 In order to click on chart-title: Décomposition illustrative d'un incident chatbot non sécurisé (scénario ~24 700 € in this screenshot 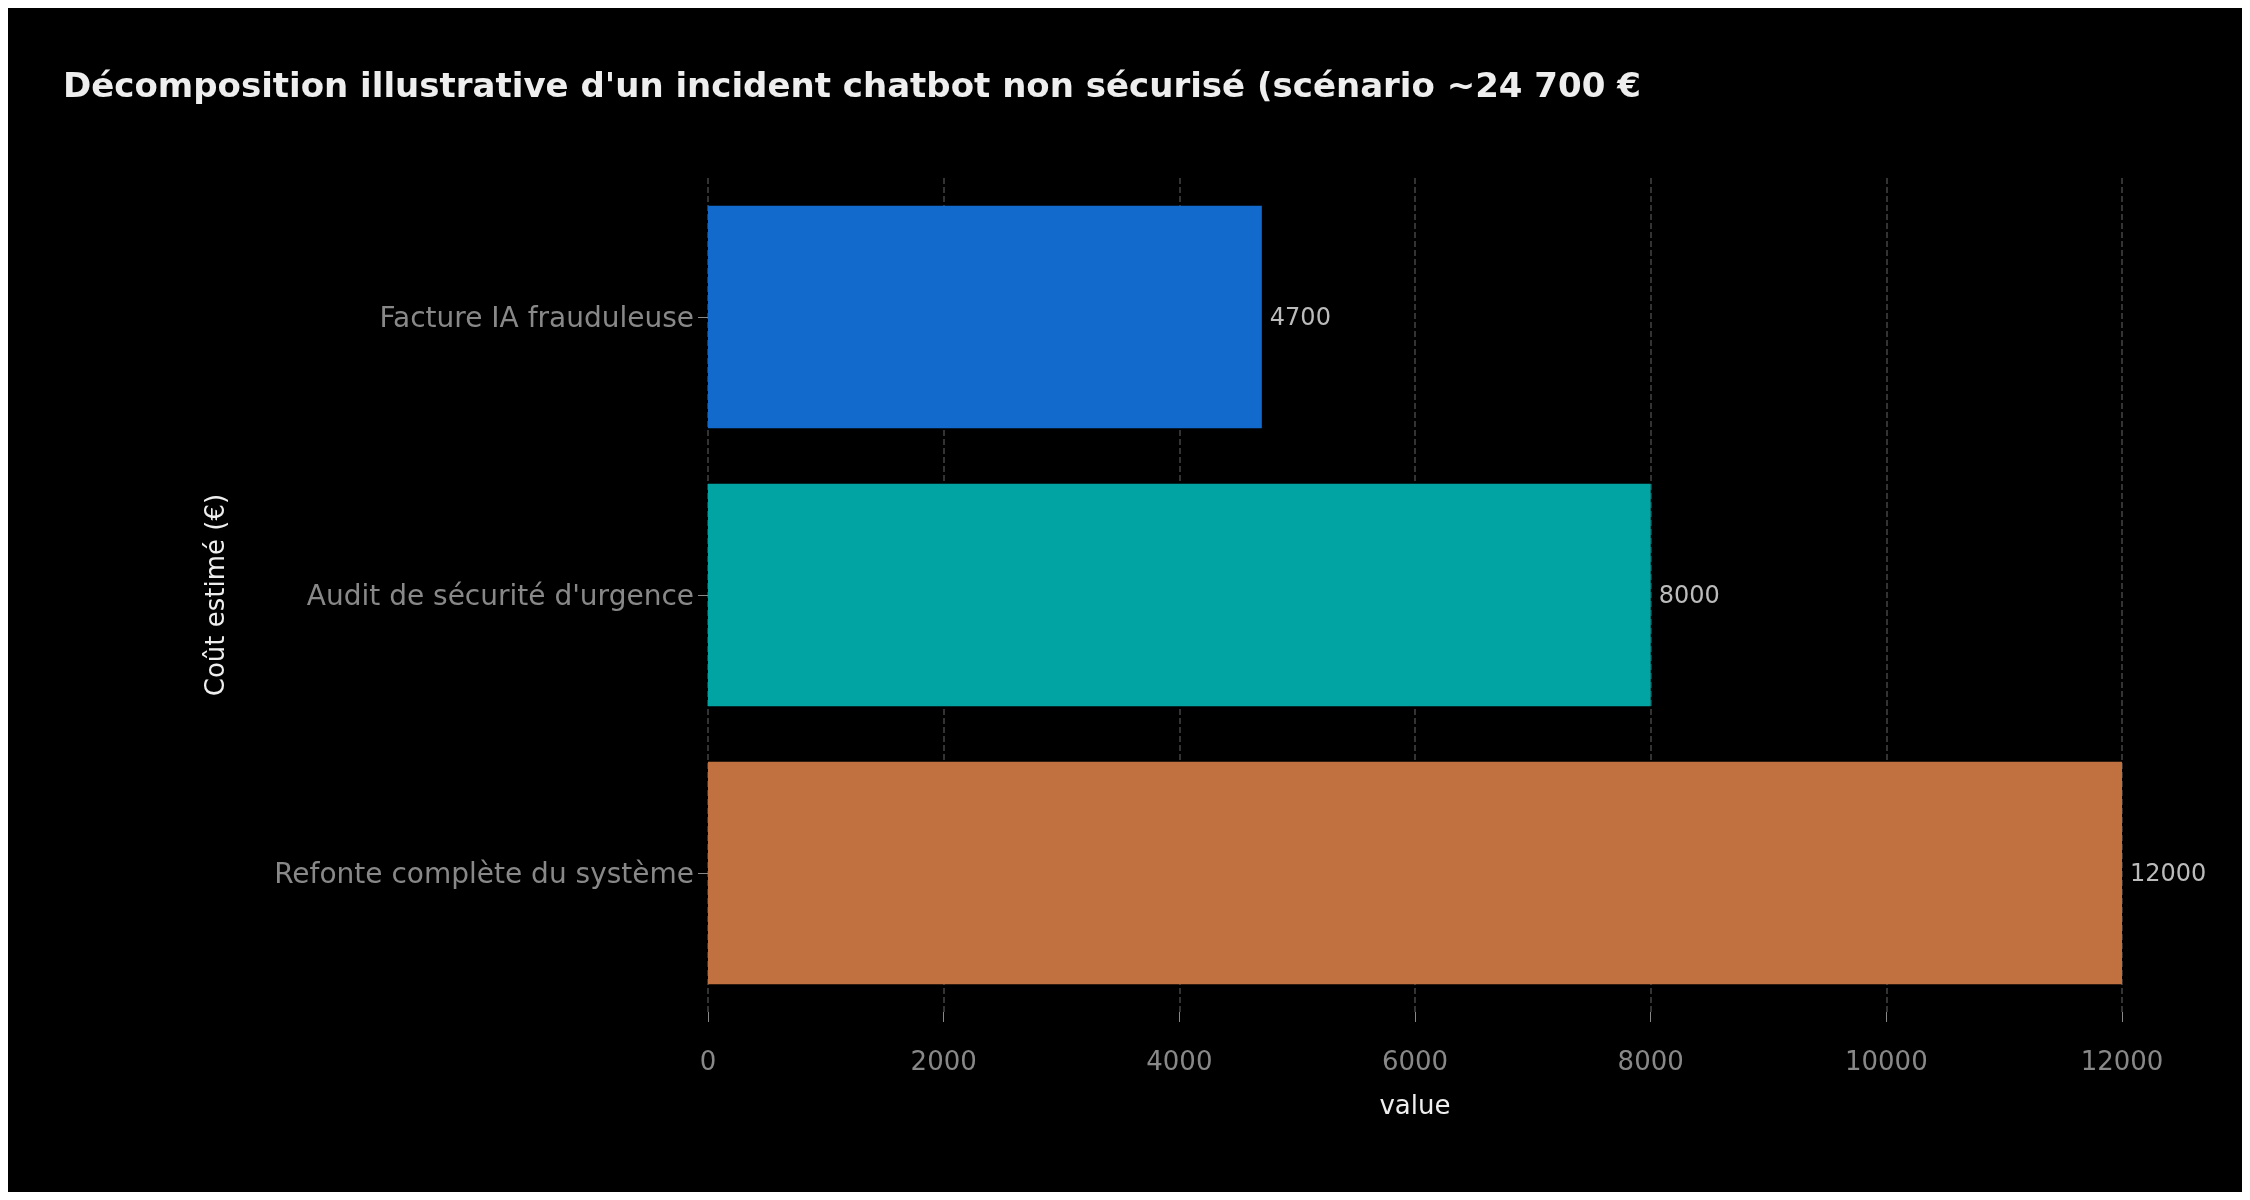, I will do `click(852, 85)`.